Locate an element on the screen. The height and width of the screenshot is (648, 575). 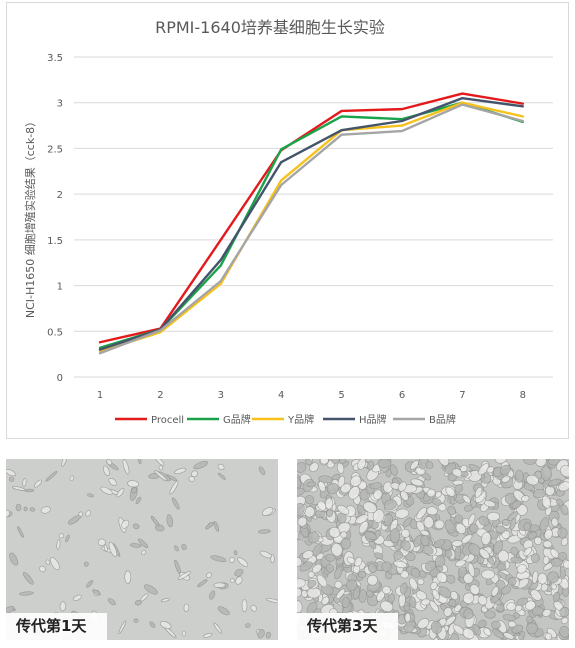
y-tick-label-2: 1 is located at coordinates (60, 287).